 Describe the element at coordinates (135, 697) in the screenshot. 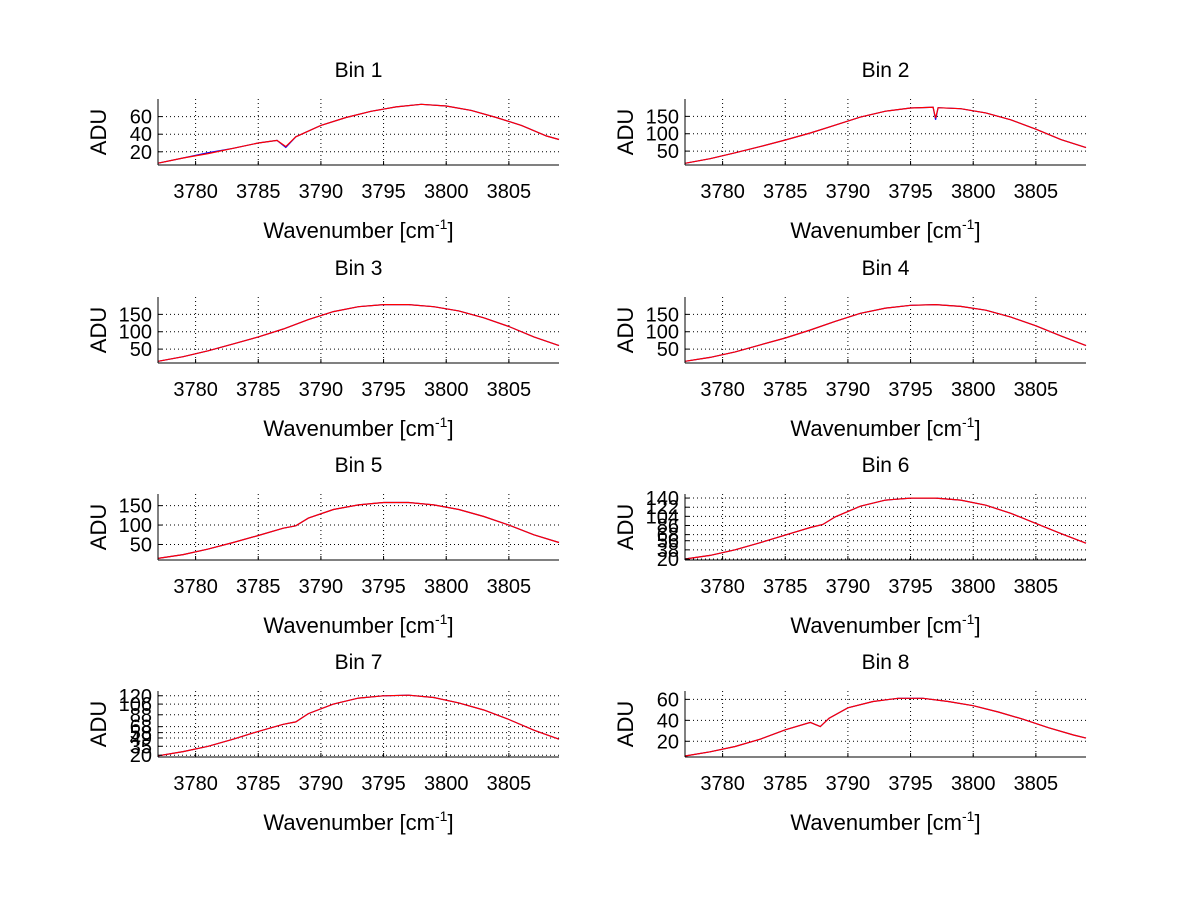

I see `y-tick-label: 120` at that location.